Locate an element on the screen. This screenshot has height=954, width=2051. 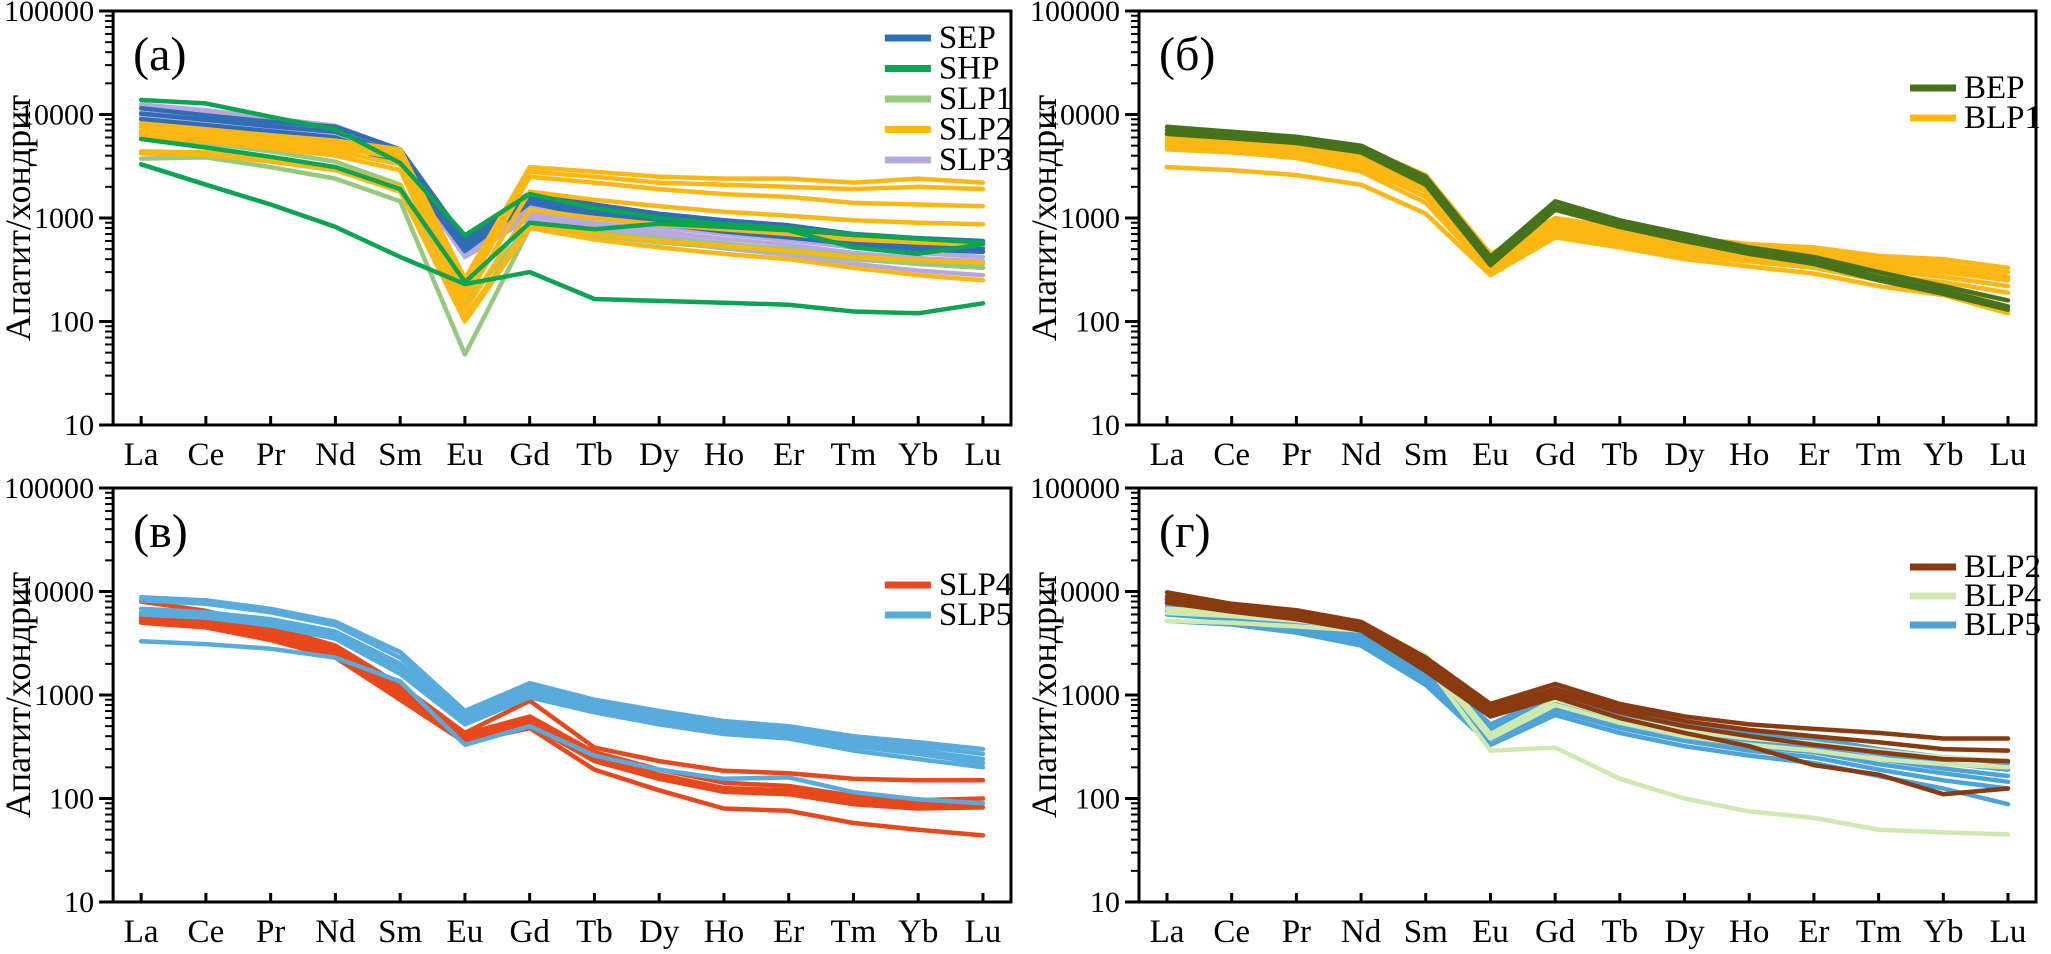
panel-label: (в) is located at coordinates (160, 531).